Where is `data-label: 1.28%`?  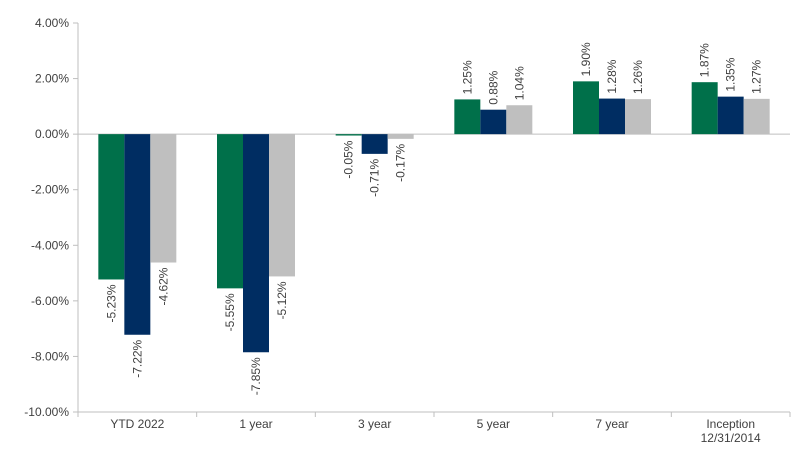
data-label: 1.28% is located at coordinates (612, 76).